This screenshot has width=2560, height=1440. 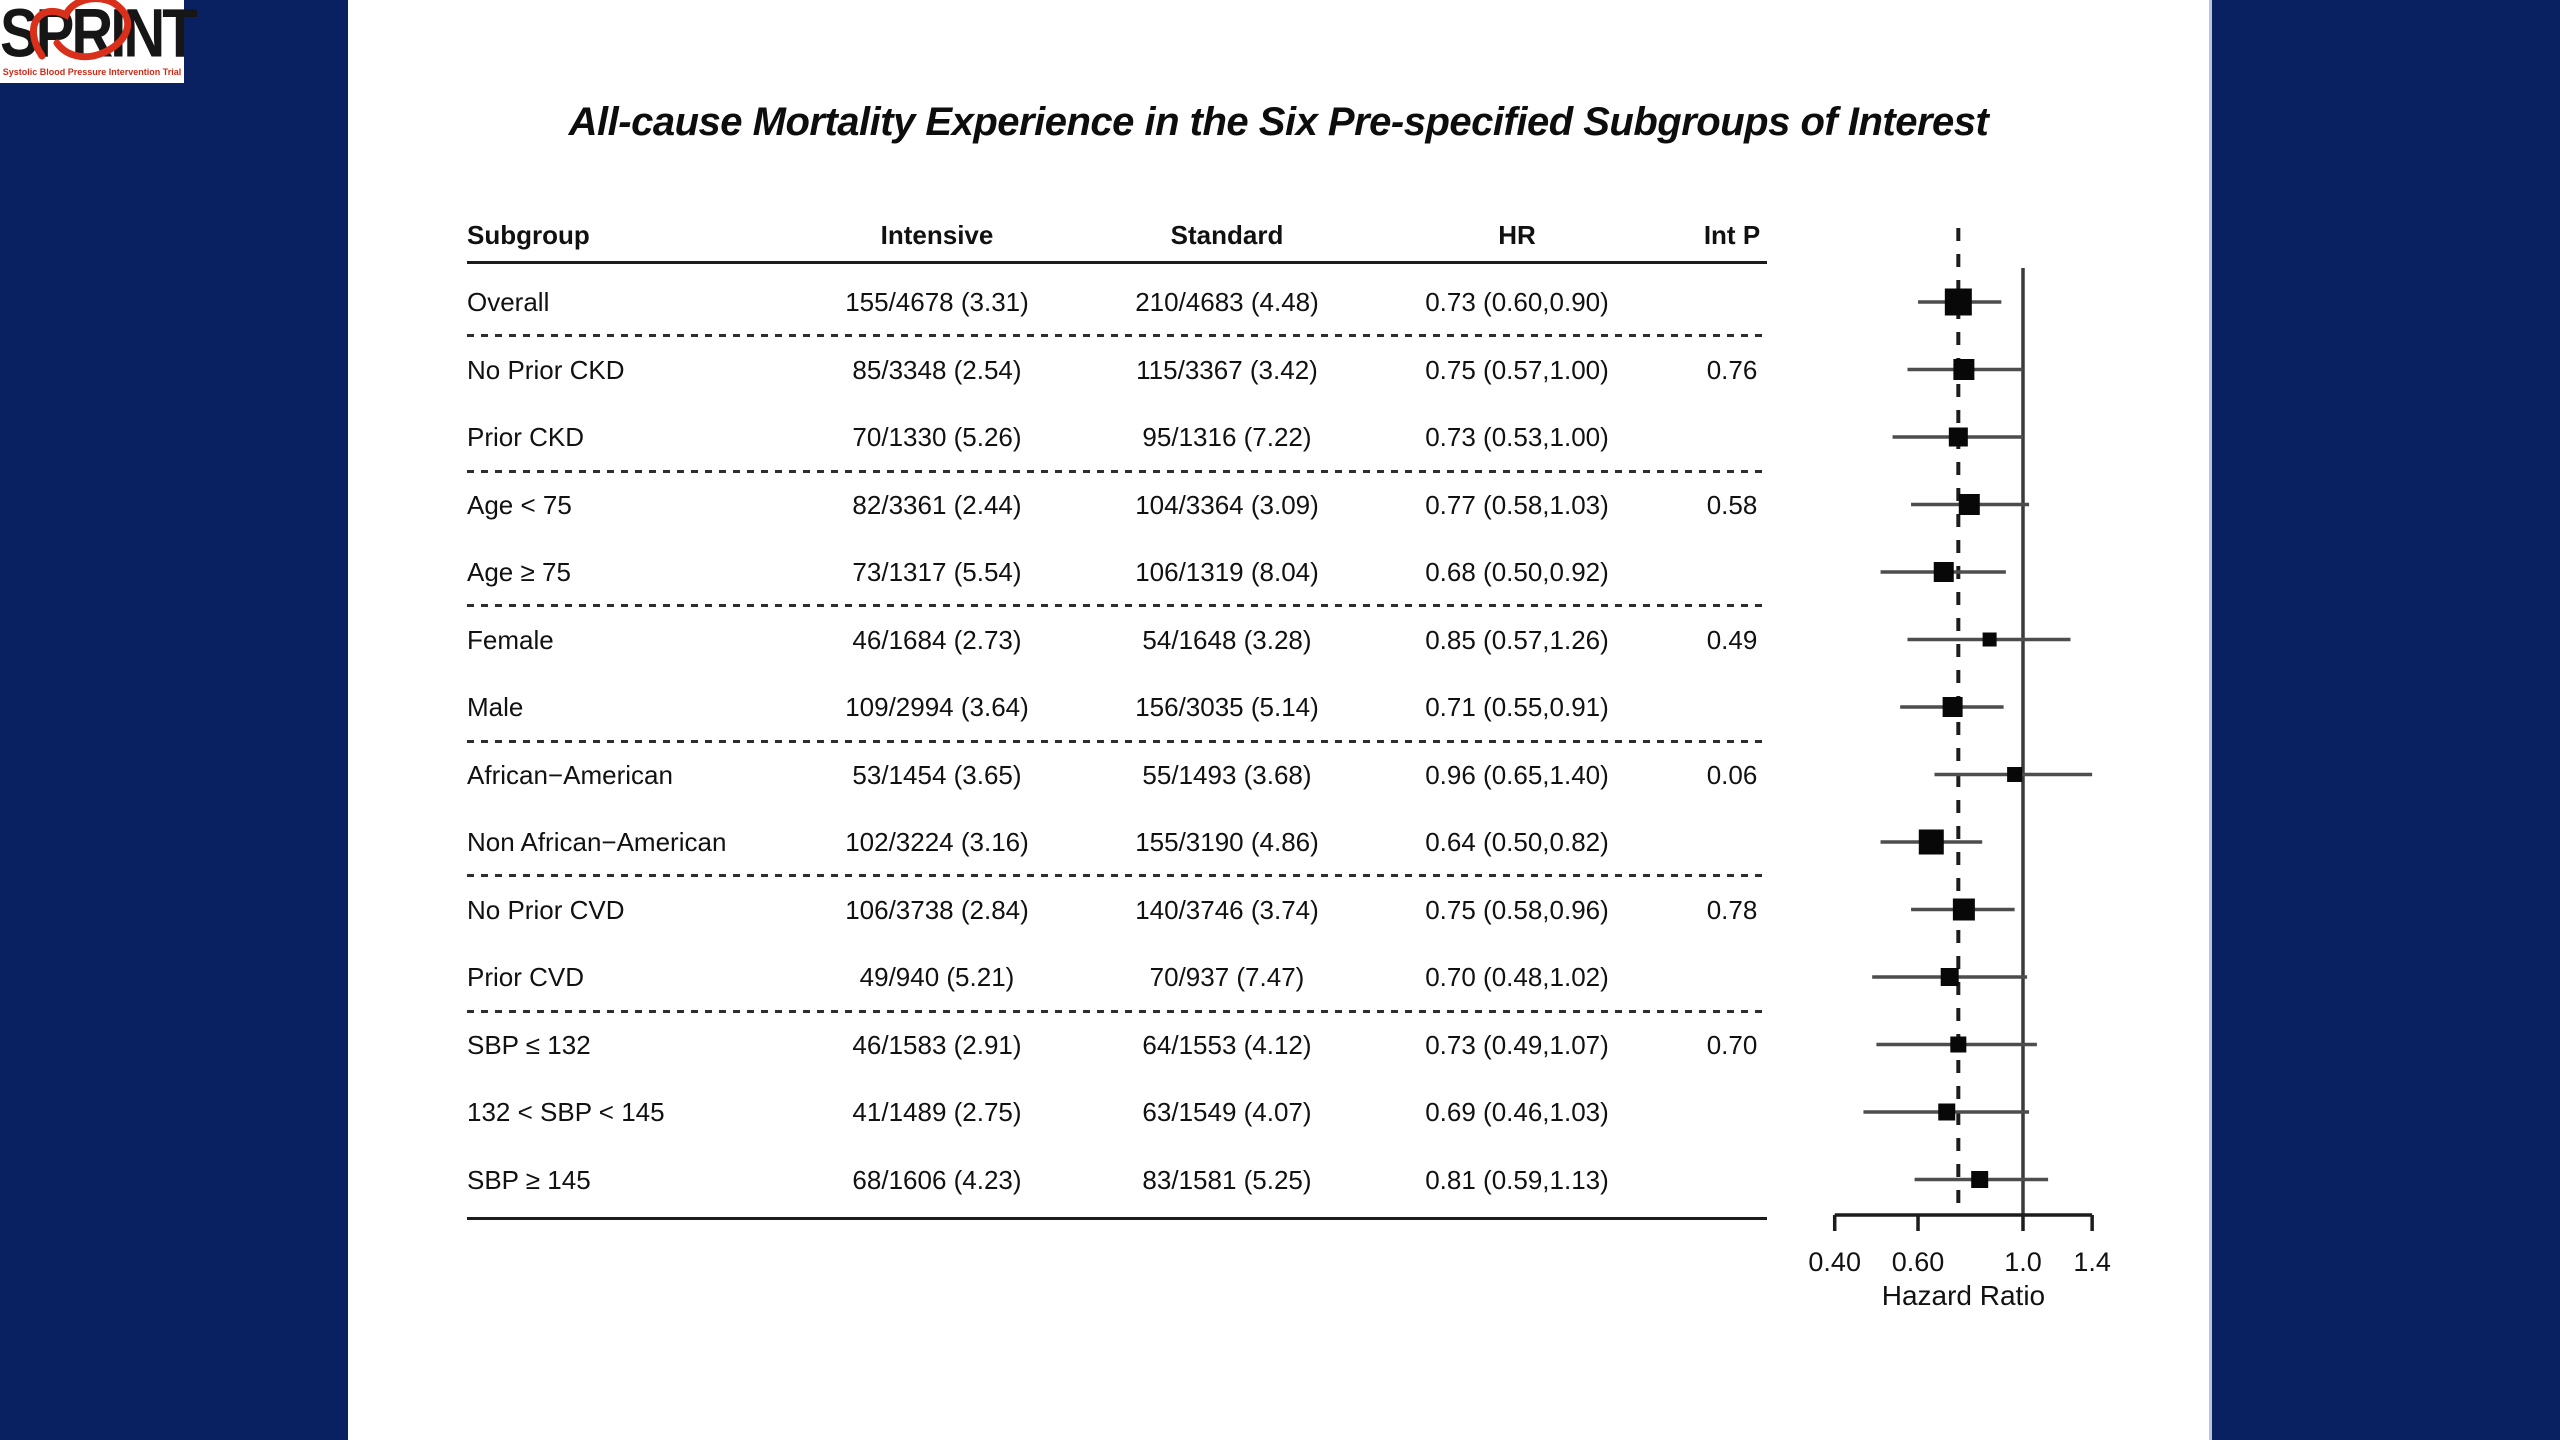 What do you see at coordinates (1227, 235) in the screenshot?
I see `col-header-standard: Standard` at bounding box center [1227, 235].